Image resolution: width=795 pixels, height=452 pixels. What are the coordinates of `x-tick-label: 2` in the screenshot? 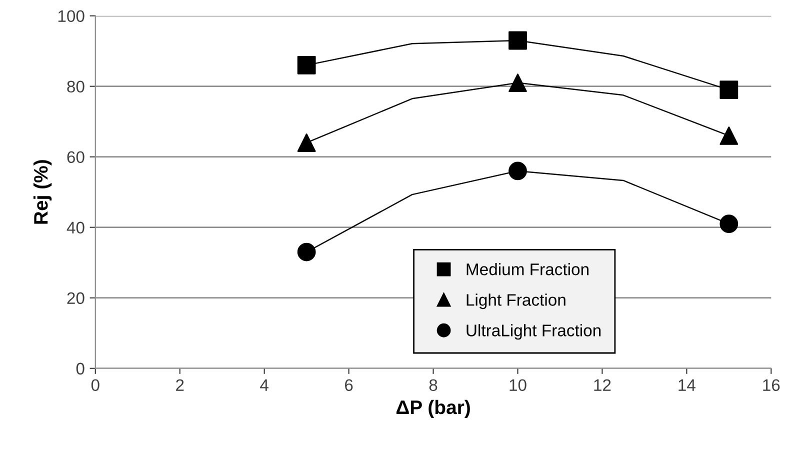 It's located at (180, 385).